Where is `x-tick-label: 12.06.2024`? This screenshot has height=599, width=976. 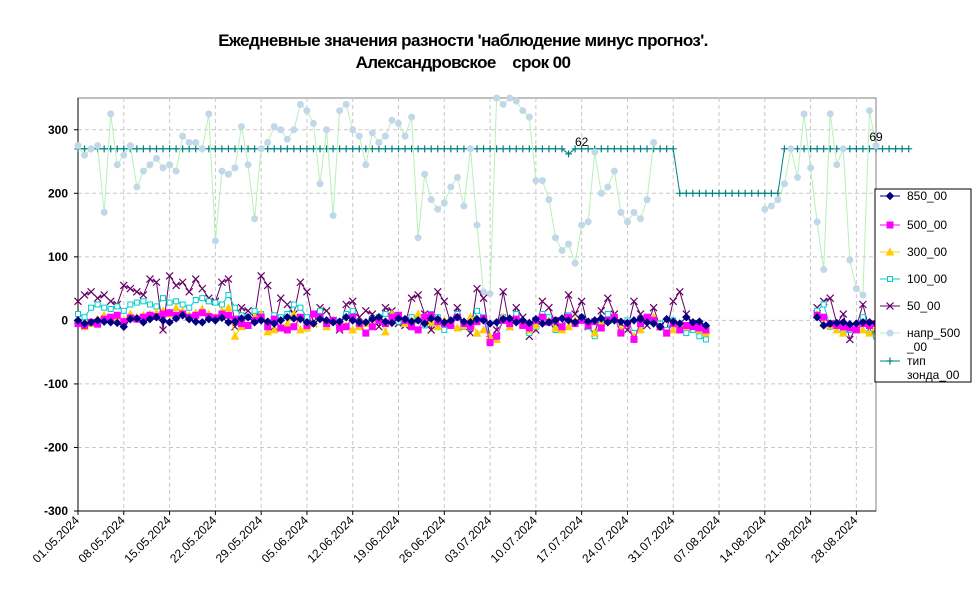
x-tick-label: 12.06.2024 is located at coordinates (330, 539).